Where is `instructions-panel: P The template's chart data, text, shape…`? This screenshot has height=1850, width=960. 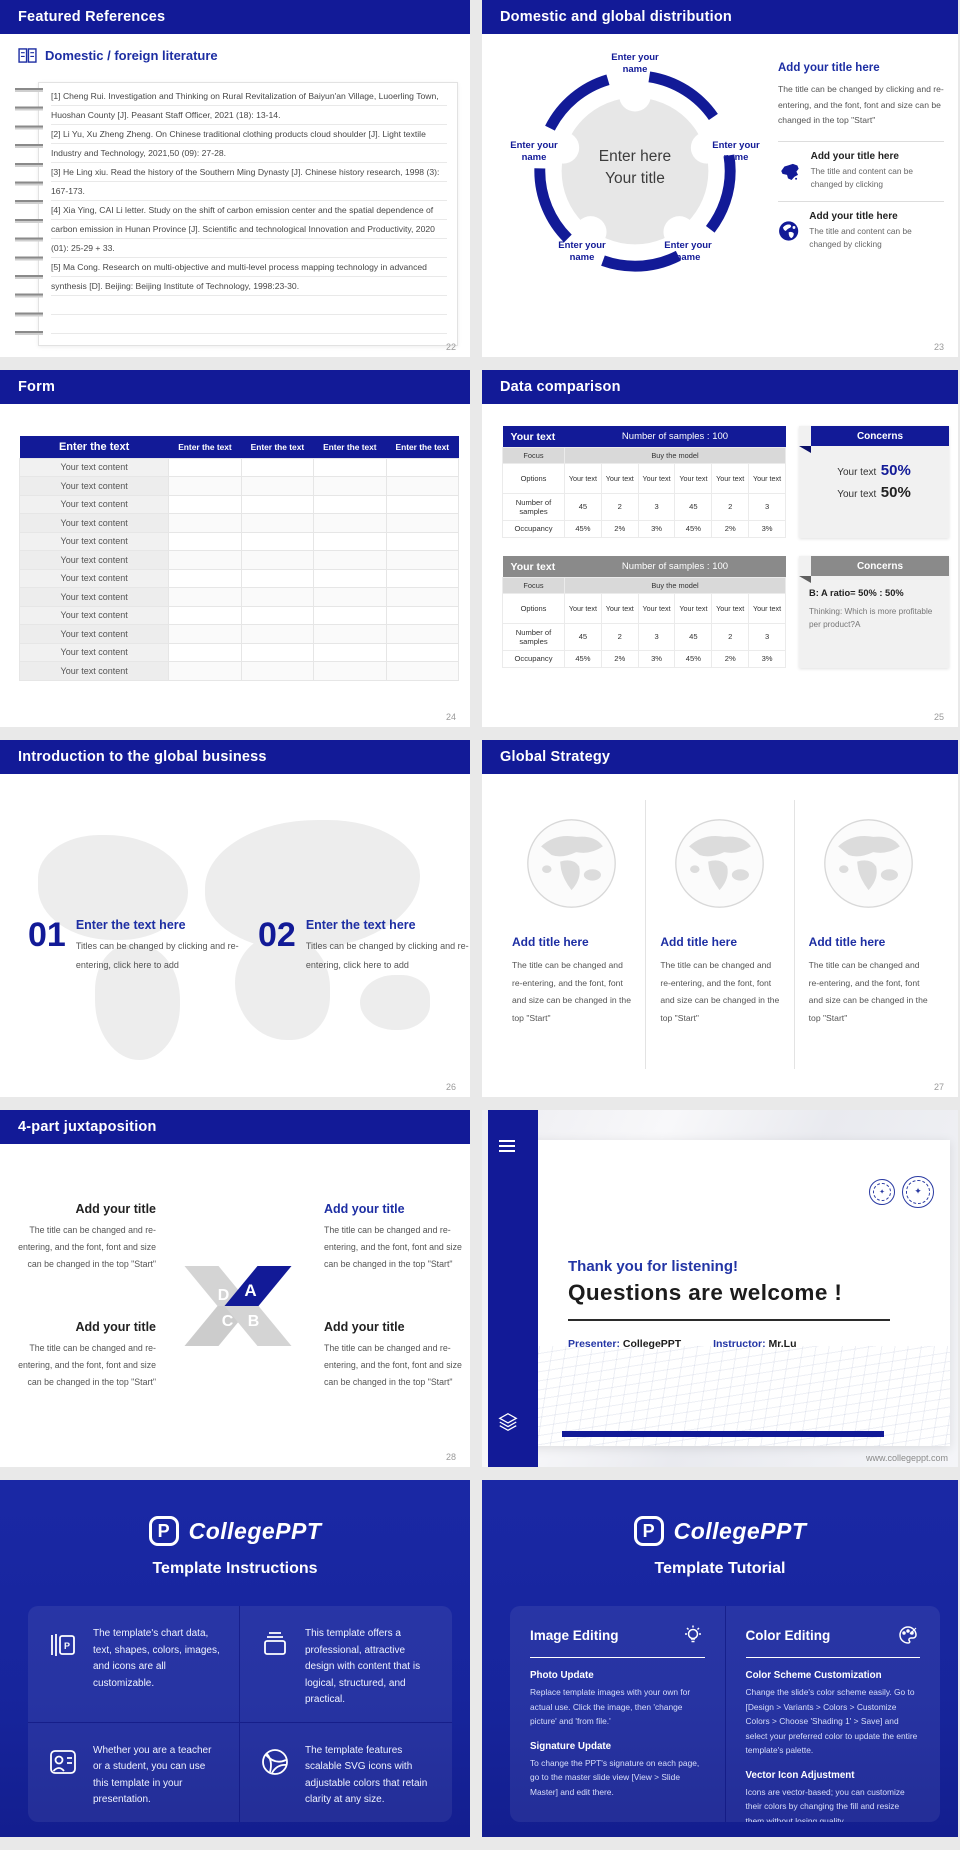 instructions-panel: P The template's chart data, text, shape… is located at coordinates (240, 1714).